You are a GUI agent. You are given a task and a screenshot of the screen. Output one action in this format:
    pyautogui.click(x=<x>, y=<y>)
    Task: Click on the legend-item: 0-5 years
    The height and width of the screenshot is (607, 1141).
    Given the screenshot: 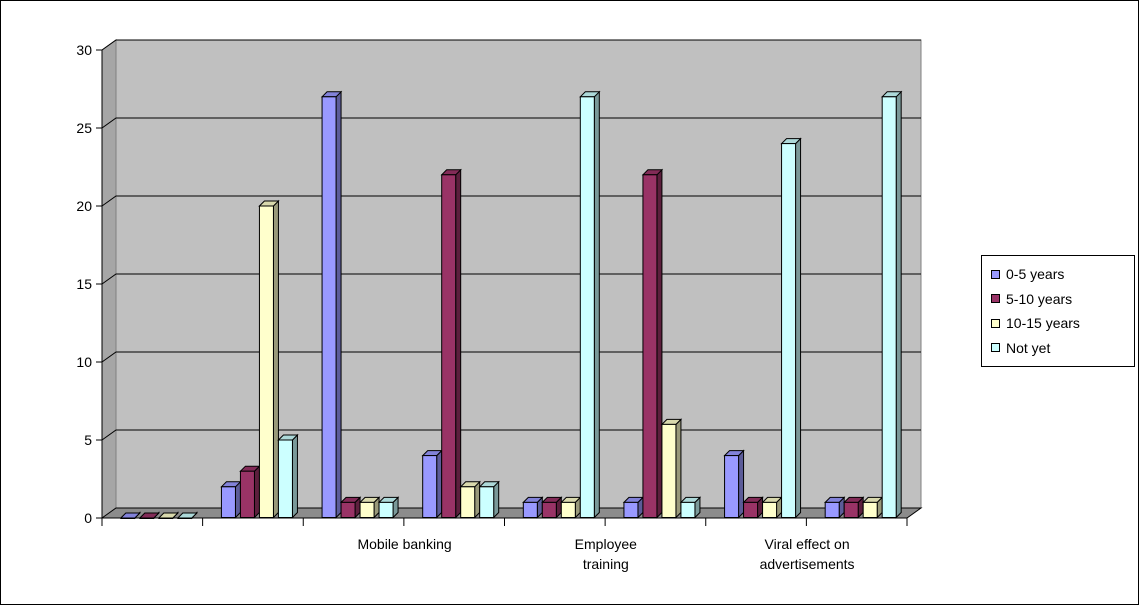 What is the action you would take?
    pyautogui.click(x=1058, y=274)
    